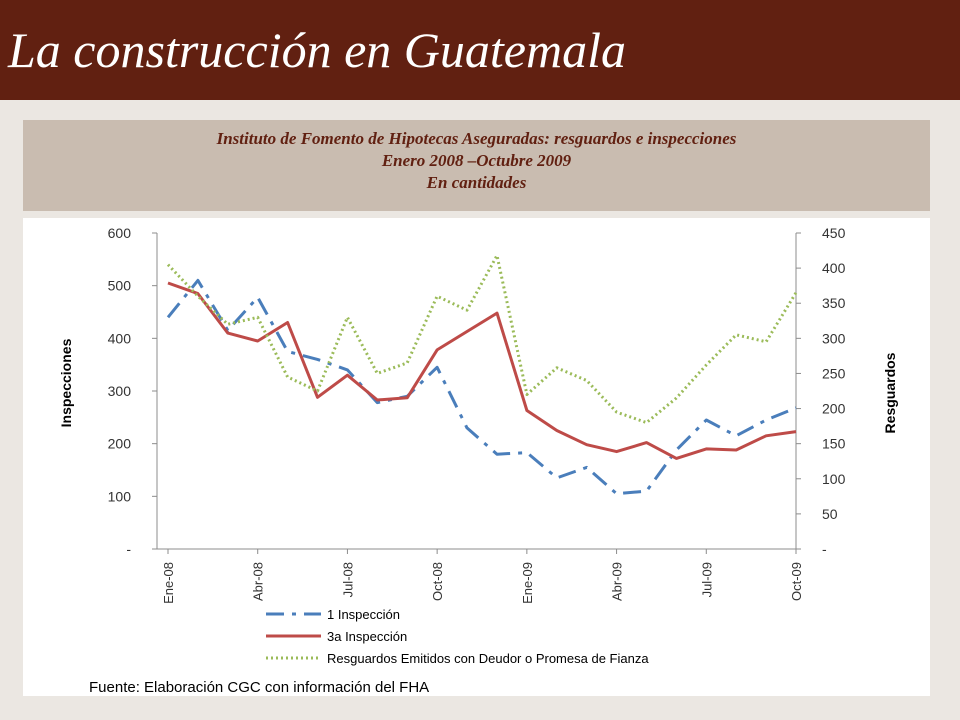  What do you see at coordinates (617, 581) in the screenshot?
I see `x-tick-label: Abr-09` at bounding box center [617, 581].